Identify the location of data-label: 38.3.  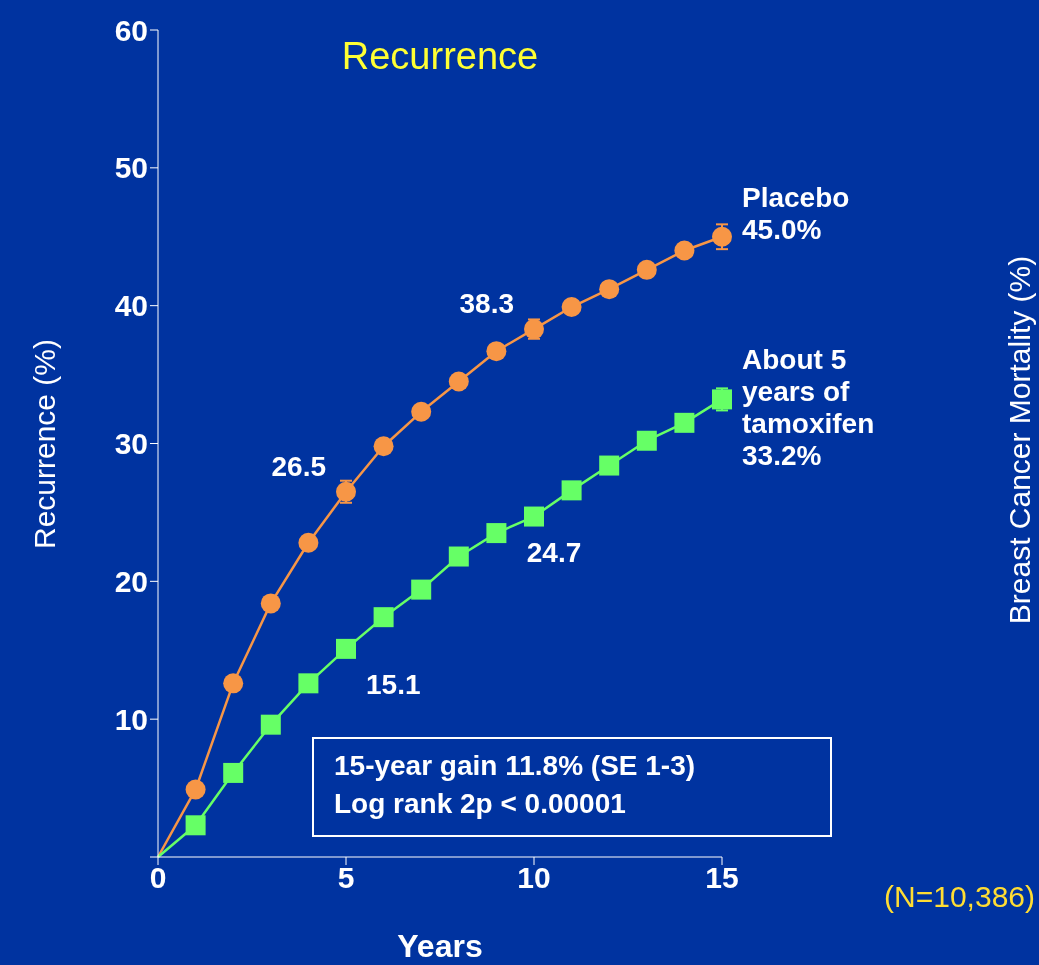
(486, 304).